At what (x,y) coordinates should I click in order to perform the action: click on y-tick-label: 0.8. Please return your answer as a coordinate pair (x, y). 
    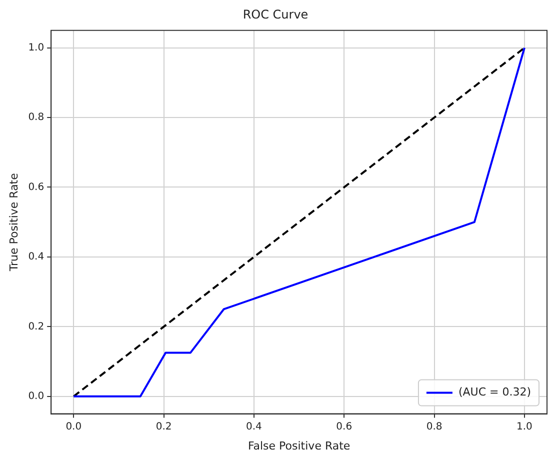
    Looking at the image, I should click on (36, 118).